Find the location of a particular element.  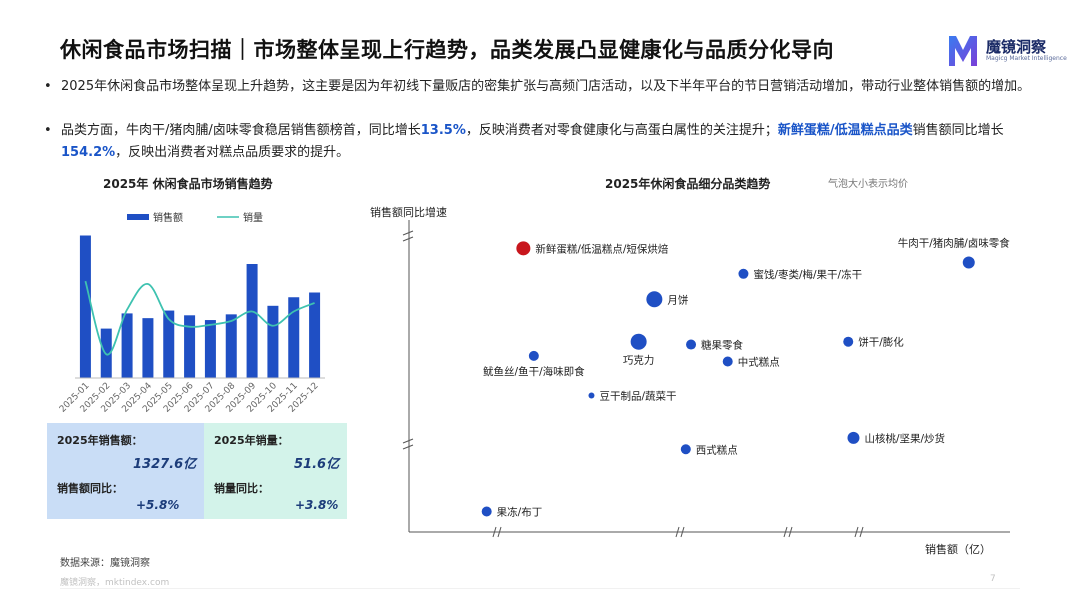

logo-m-icon is located at coordinates (963, 51).